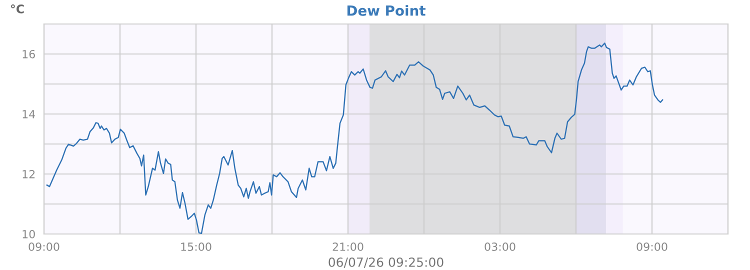  Describe the element at coordinates (348, 246) in the screenshot. I see `x-tick-label: 21:00` at that location.